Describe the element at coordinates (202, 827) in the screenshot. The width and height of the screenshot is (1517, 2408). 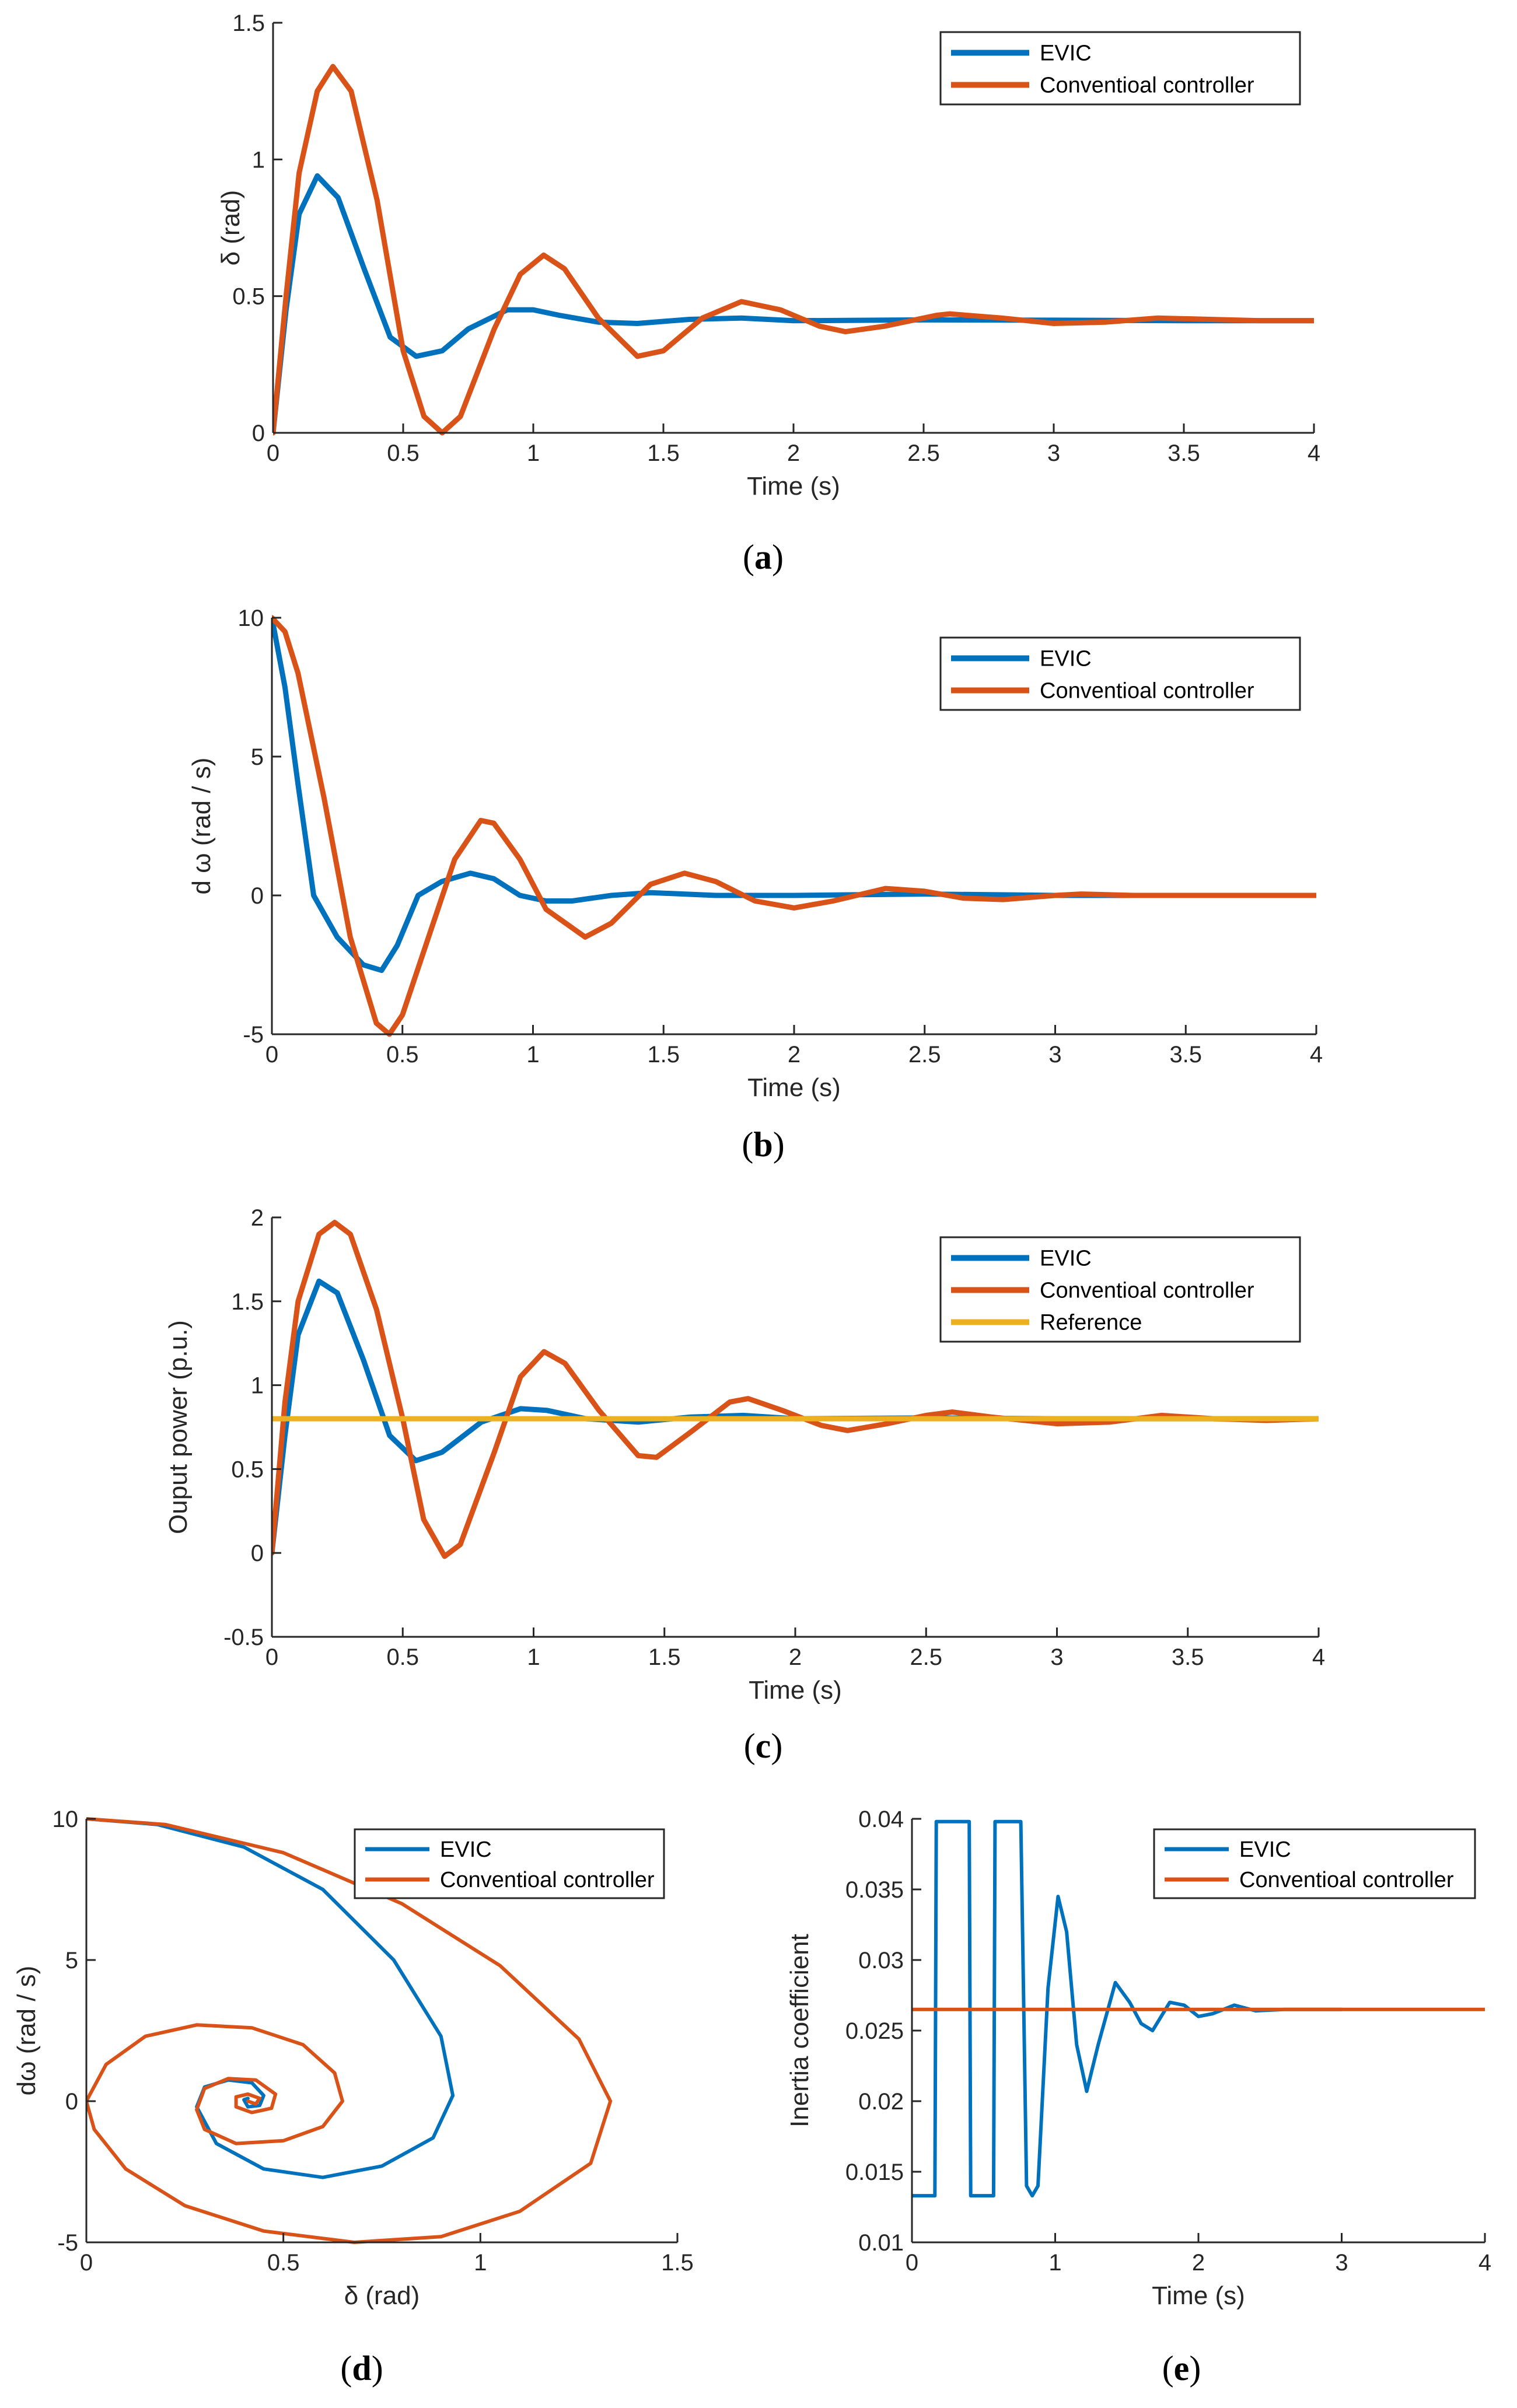
I see `y-axis-label: d ω (rad / s)` at that location.